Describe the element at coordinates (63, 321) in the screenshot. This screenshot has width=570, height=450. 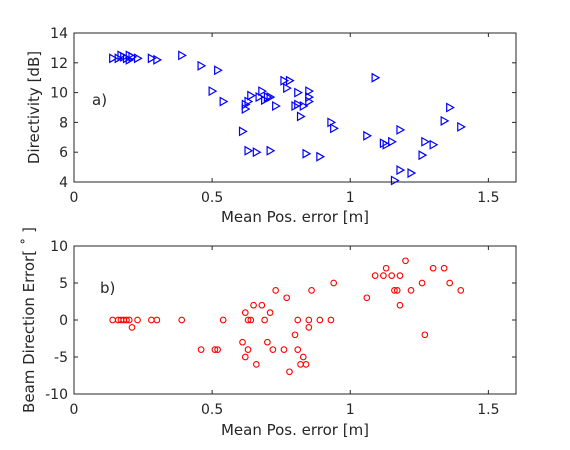
I see `y-tick-label: 0` at that location.